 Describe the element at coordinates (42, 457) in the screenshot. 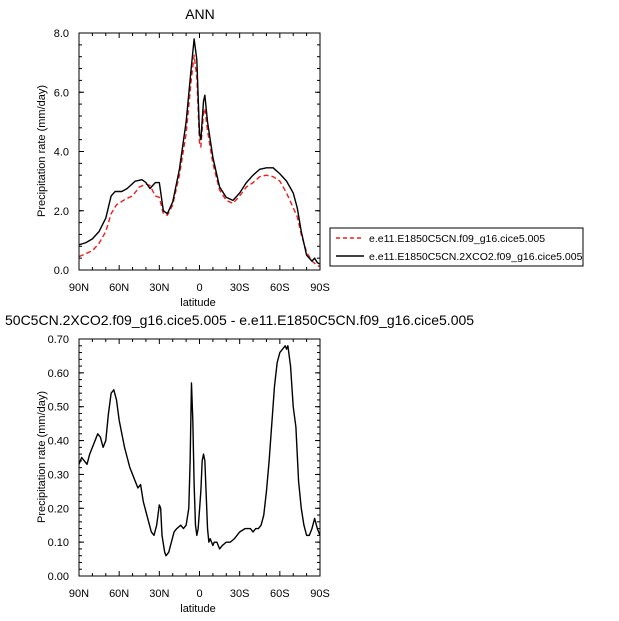

I see `bottom-chart-y-axis-title: Precipitation rate (mm/day)` at that location.